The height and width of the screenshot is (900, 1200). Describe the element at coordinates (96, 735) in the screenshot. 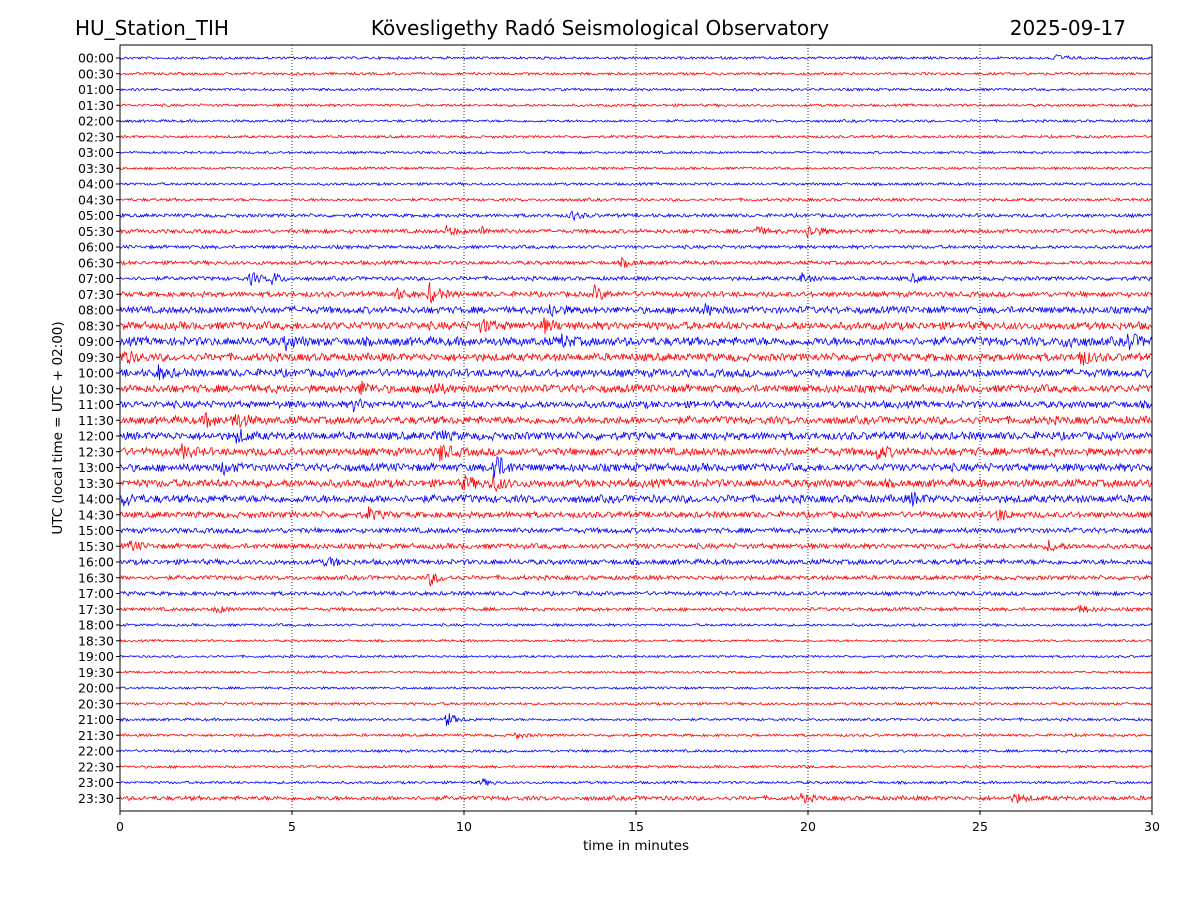

I see `y-tick-label: 21:30` at that location.